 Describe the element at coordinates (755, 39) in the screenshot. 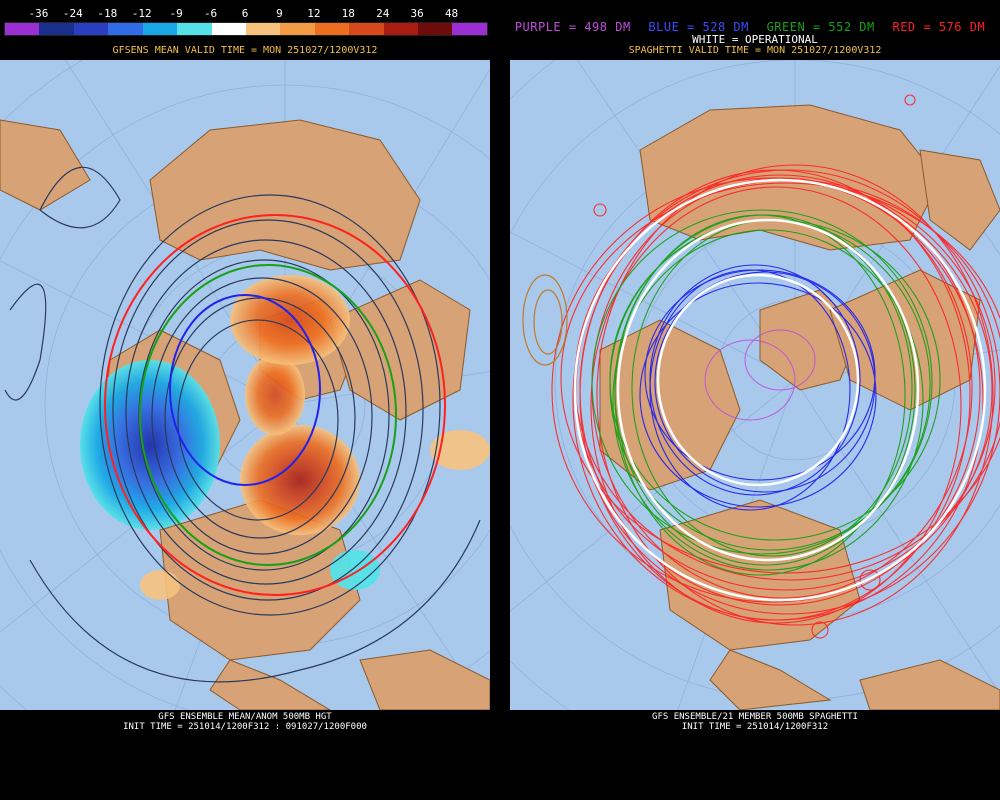

I see `operational-legend: WHITE = OPERATIONAL` at that location.